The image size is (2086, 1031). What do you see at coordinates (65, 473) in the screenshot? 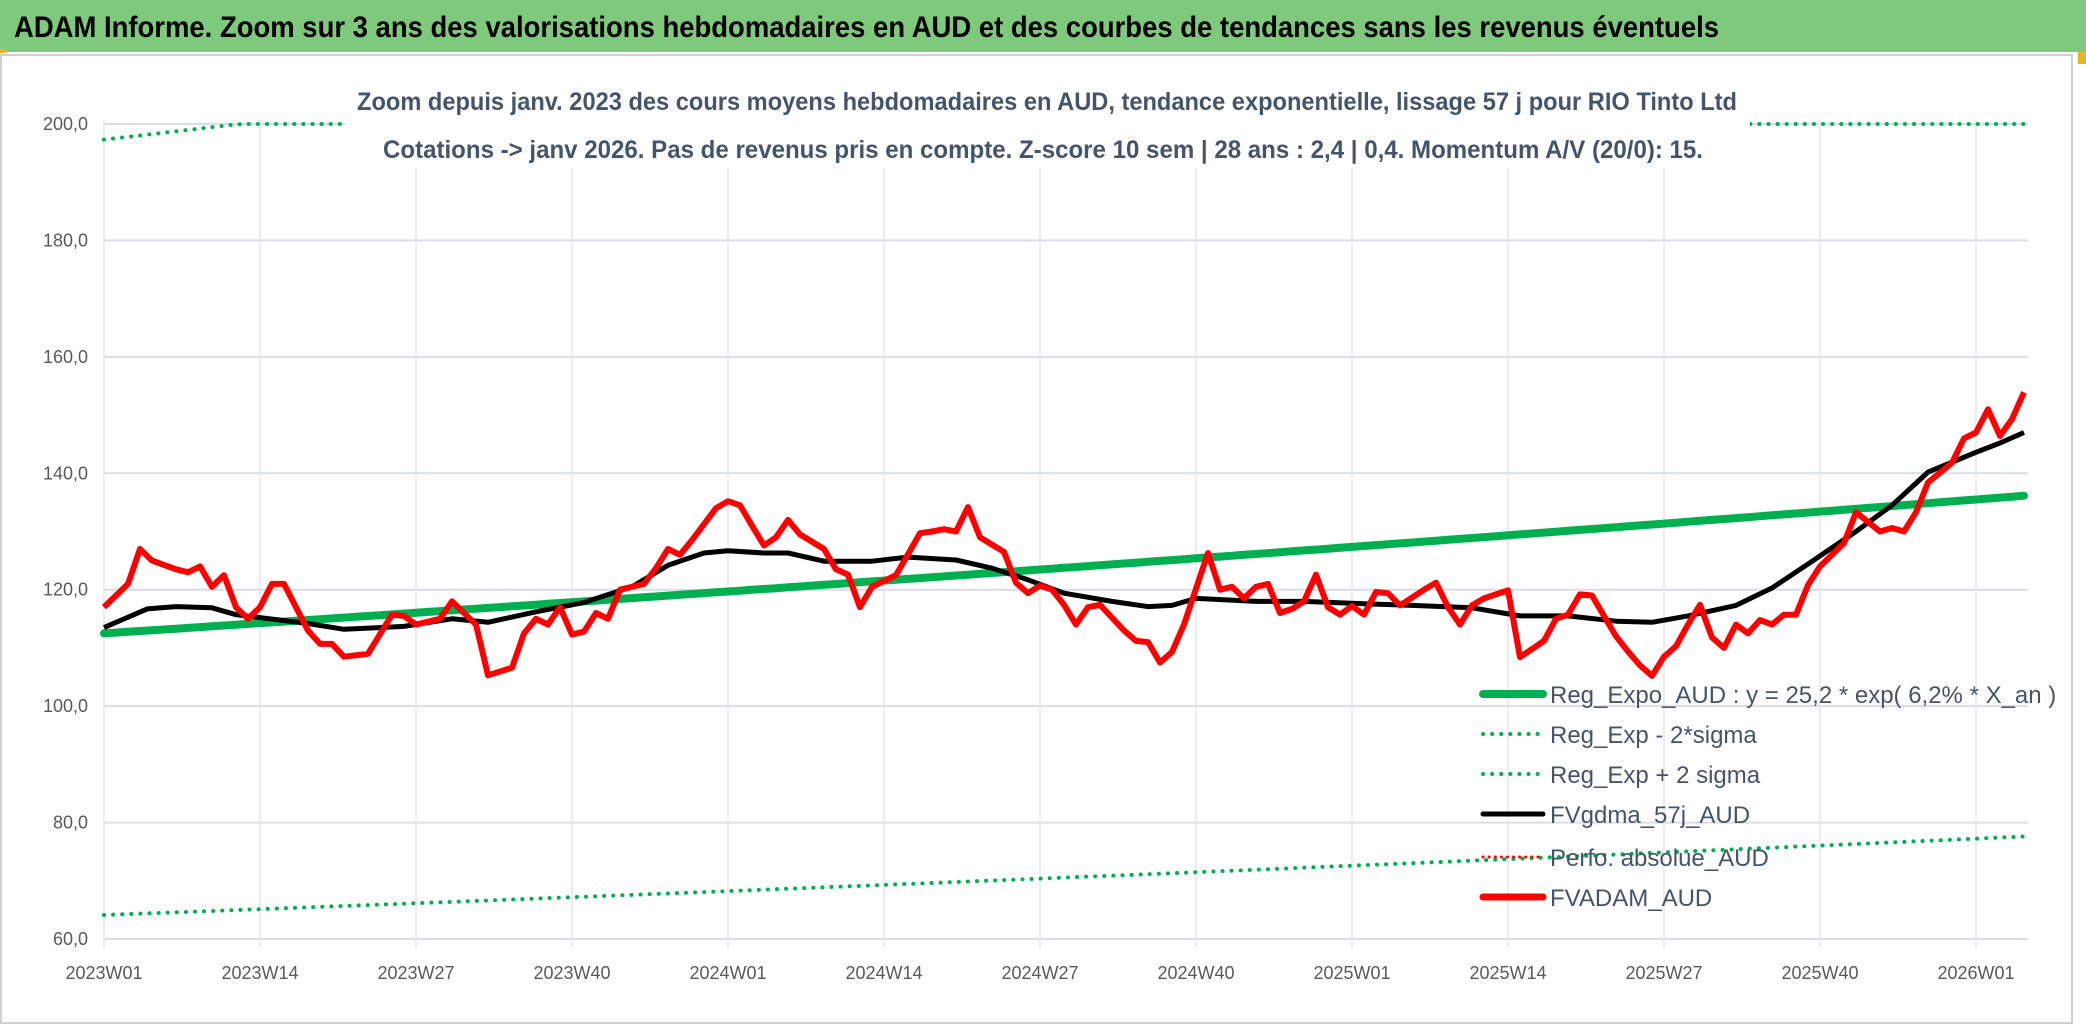
I see `y-tick-label: 140,0` at bounding box center [65, 473].